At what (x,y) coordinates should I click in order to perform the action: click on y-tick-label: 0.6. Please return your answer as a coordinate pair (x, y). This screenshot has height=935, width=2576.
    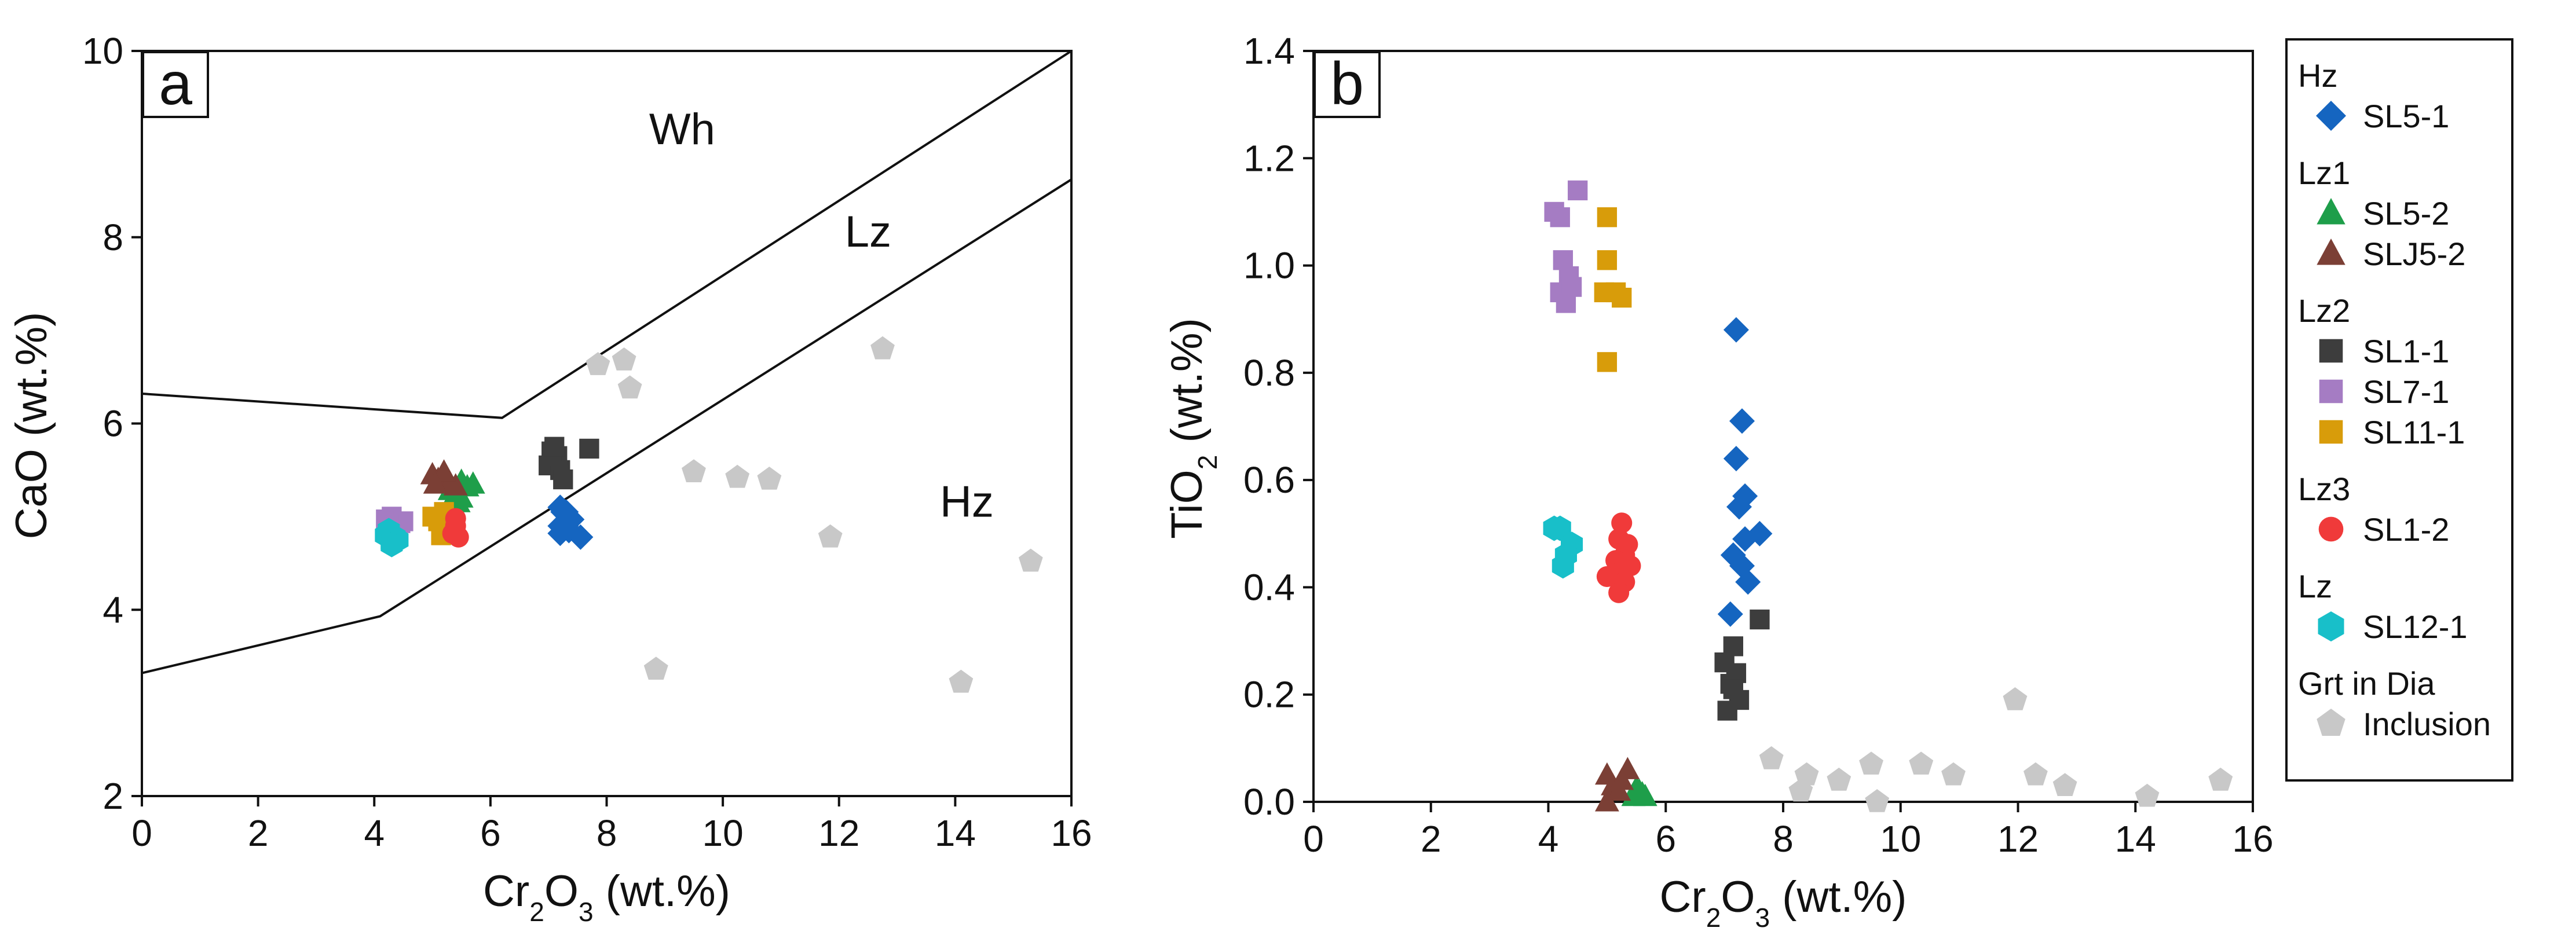
    Looking at the image, I should click on (1269, 480).